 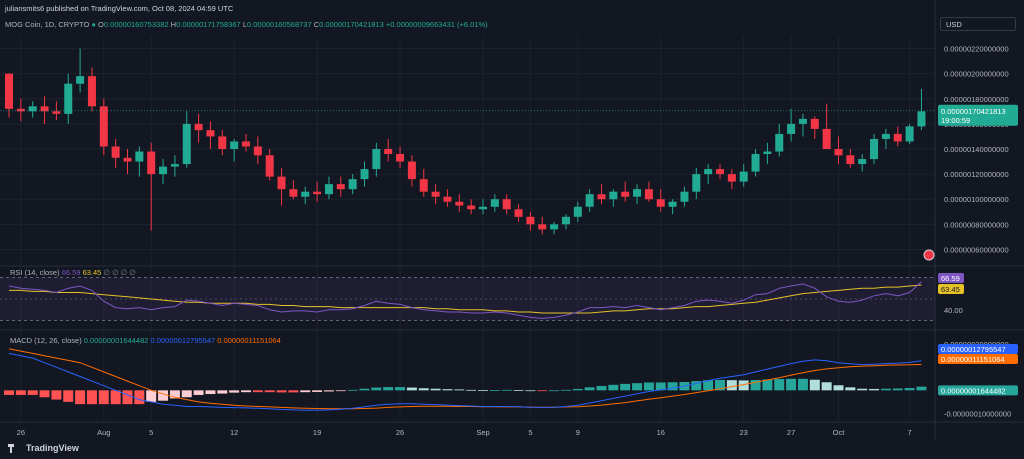 I want to click on high-value: 0.00000171758367, so click(x=208, y=24).